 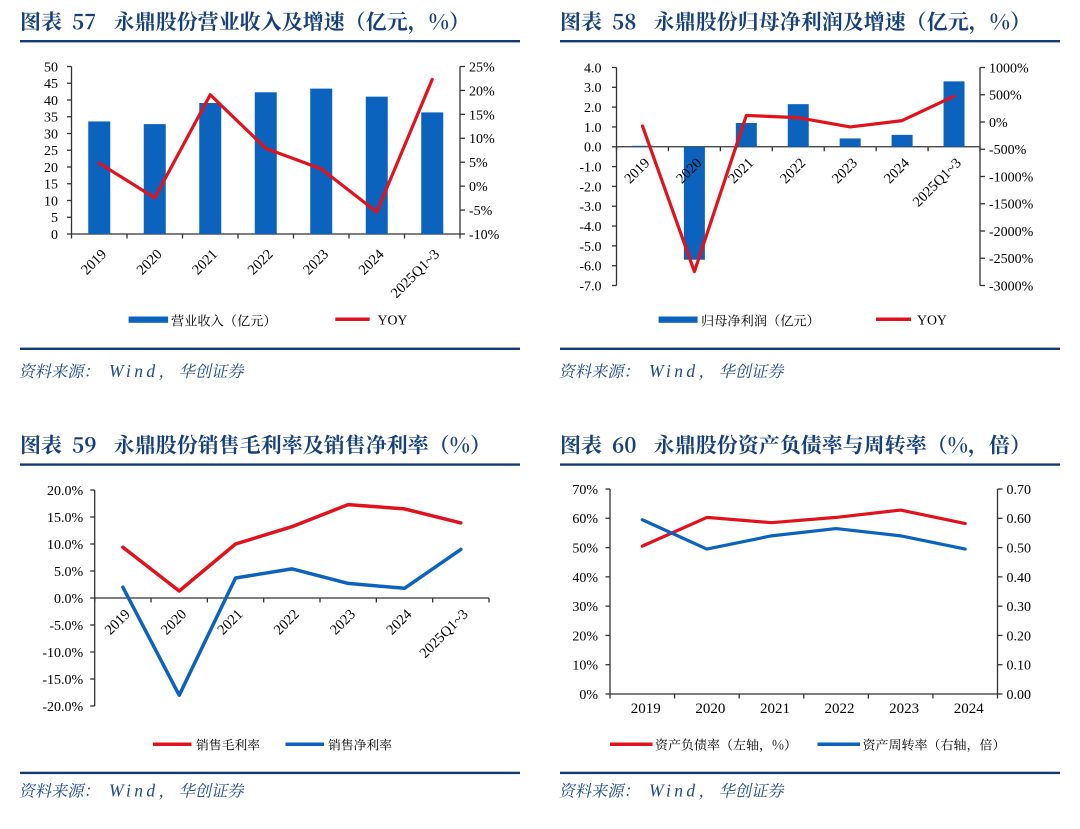 What do you see at coordinates (1005, 96) in the screenshot?
I see `svg-text: 500%` at bounding box center [1005, 96].